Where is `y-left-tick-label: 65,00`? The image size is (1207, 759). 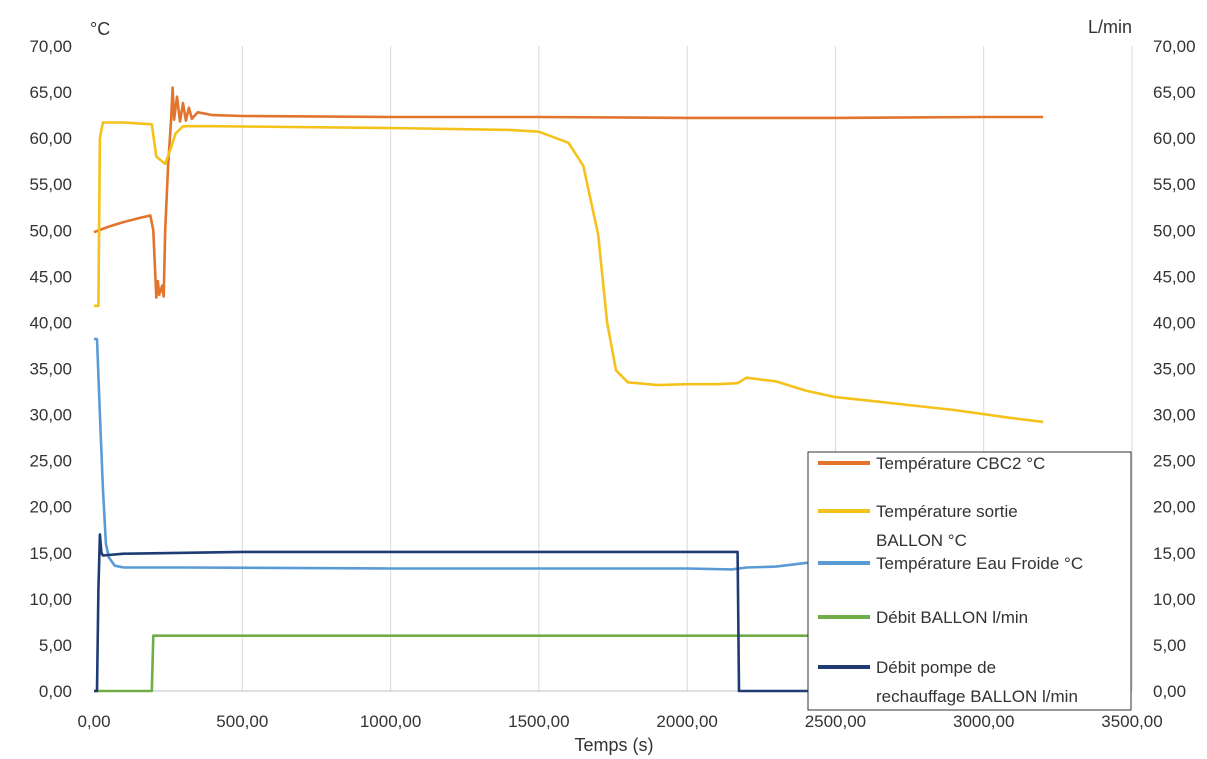
y-left-tick-label: 65,00 is located at coordinates (50, 92).